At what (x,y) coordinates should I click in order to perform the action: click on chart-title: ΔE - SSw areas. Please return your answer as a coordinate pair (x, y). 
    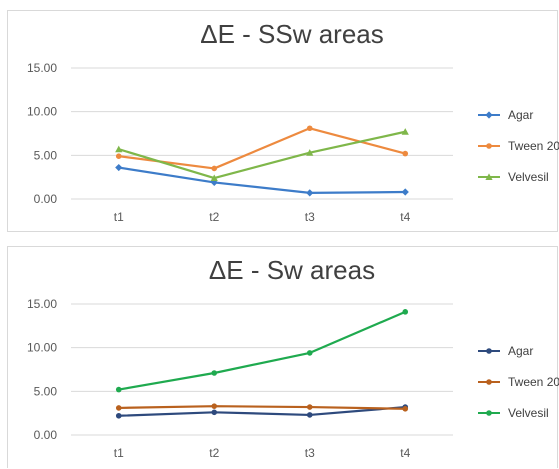
    Looking at the image, I should click on (292, 34).